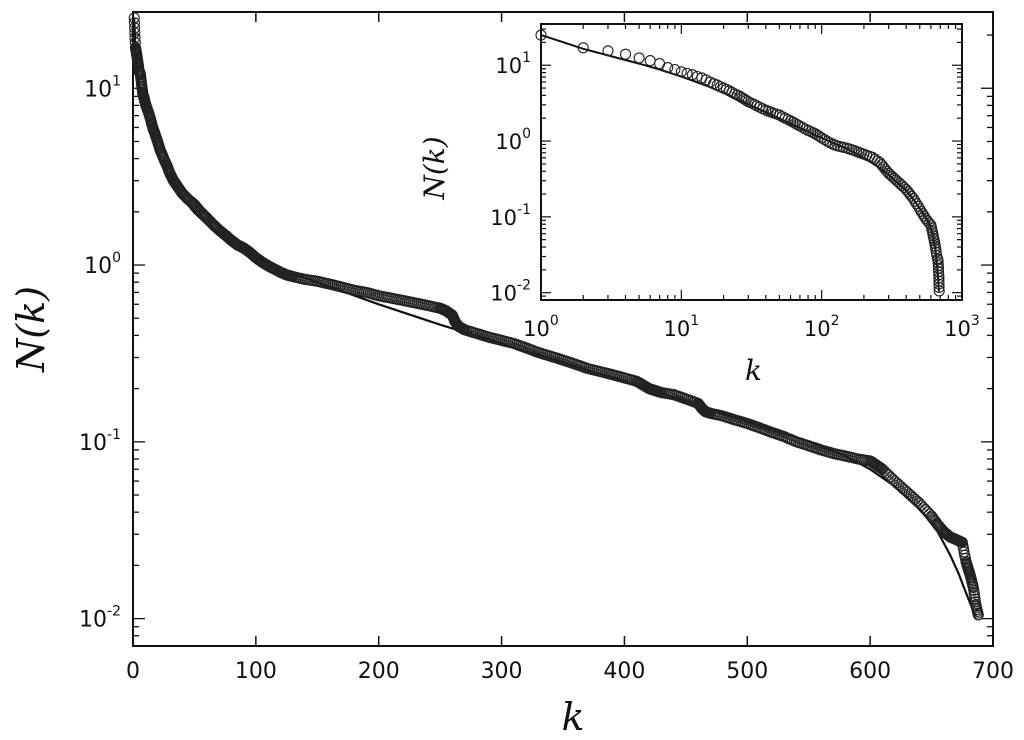  What do you see at coordinates (502, 671) in the screenshot?
I see `main-x-tick-label: 300` at bounding box center [502, 671].